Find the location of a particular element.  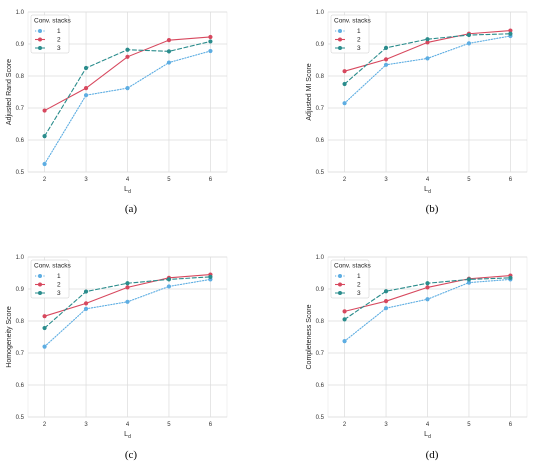

x-tick-label: 3 is located at coordinates (86, 180).